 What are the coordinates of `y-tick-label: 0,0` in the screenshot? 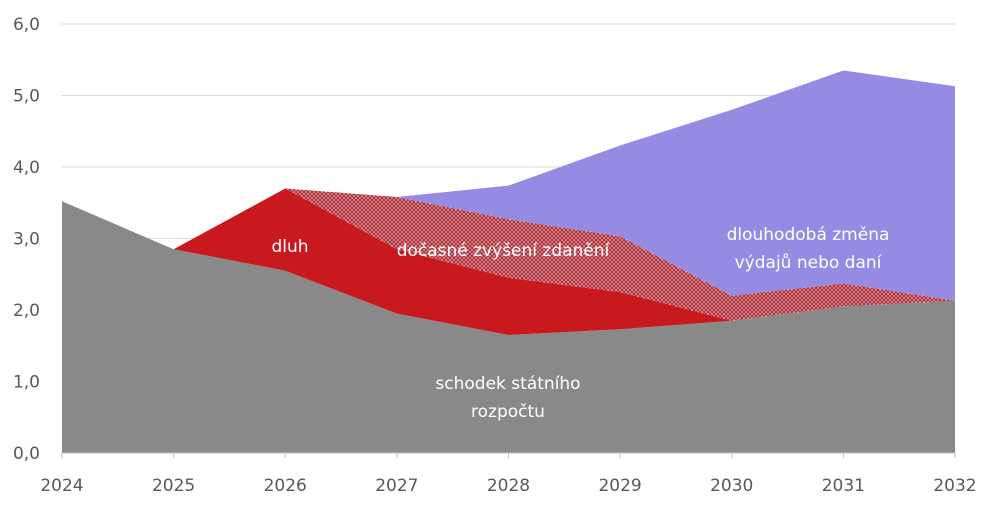 It's located at (26, 454).